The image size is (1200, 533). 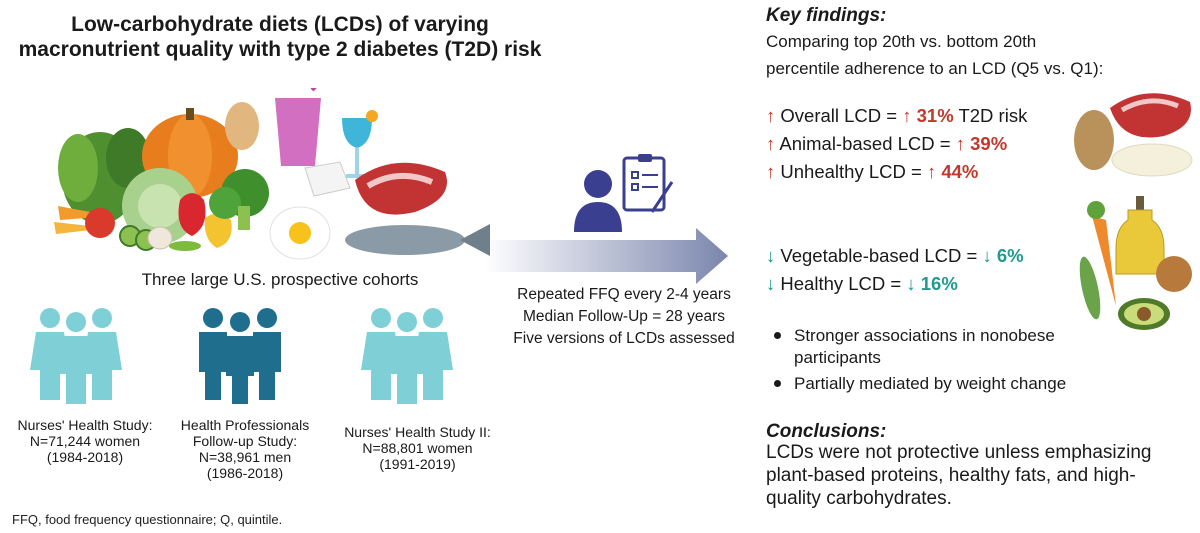 I want to click on plant-foods-illustration, so click(x=1135, y=263).